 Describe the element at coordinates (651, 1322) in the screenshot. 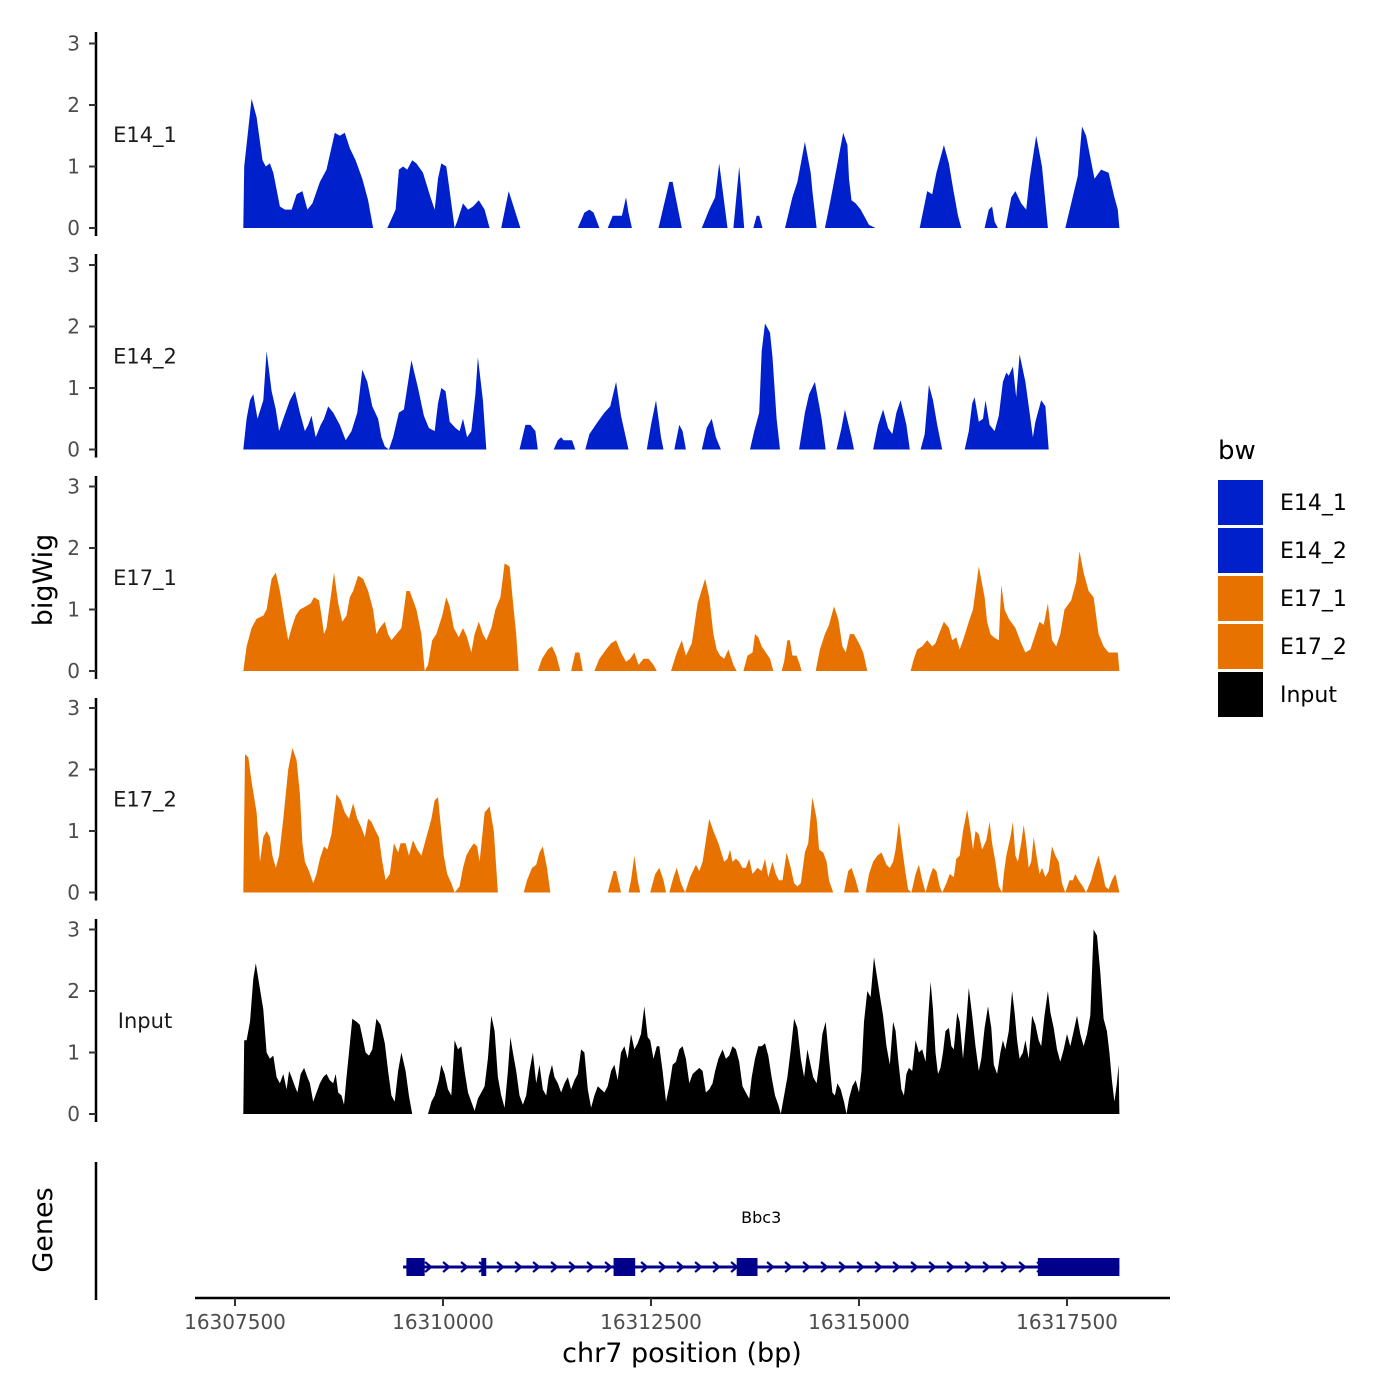

I see `x-tick-label-16312500: 16312500` at that location.